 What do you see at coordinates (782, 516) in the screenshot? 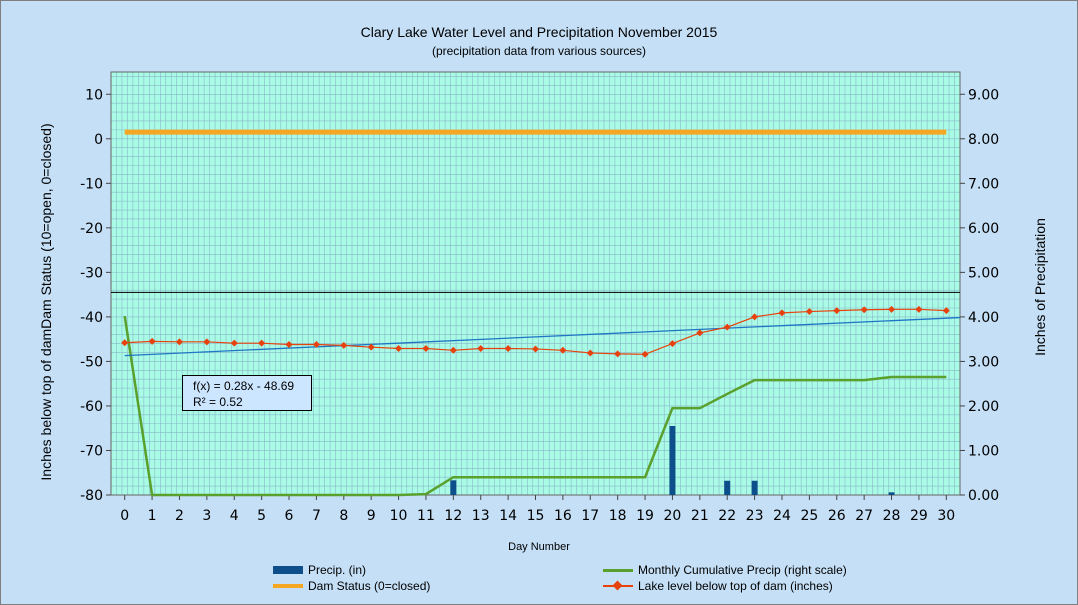
I see `x-tick-label: 24` at bounding box center [782, 516].